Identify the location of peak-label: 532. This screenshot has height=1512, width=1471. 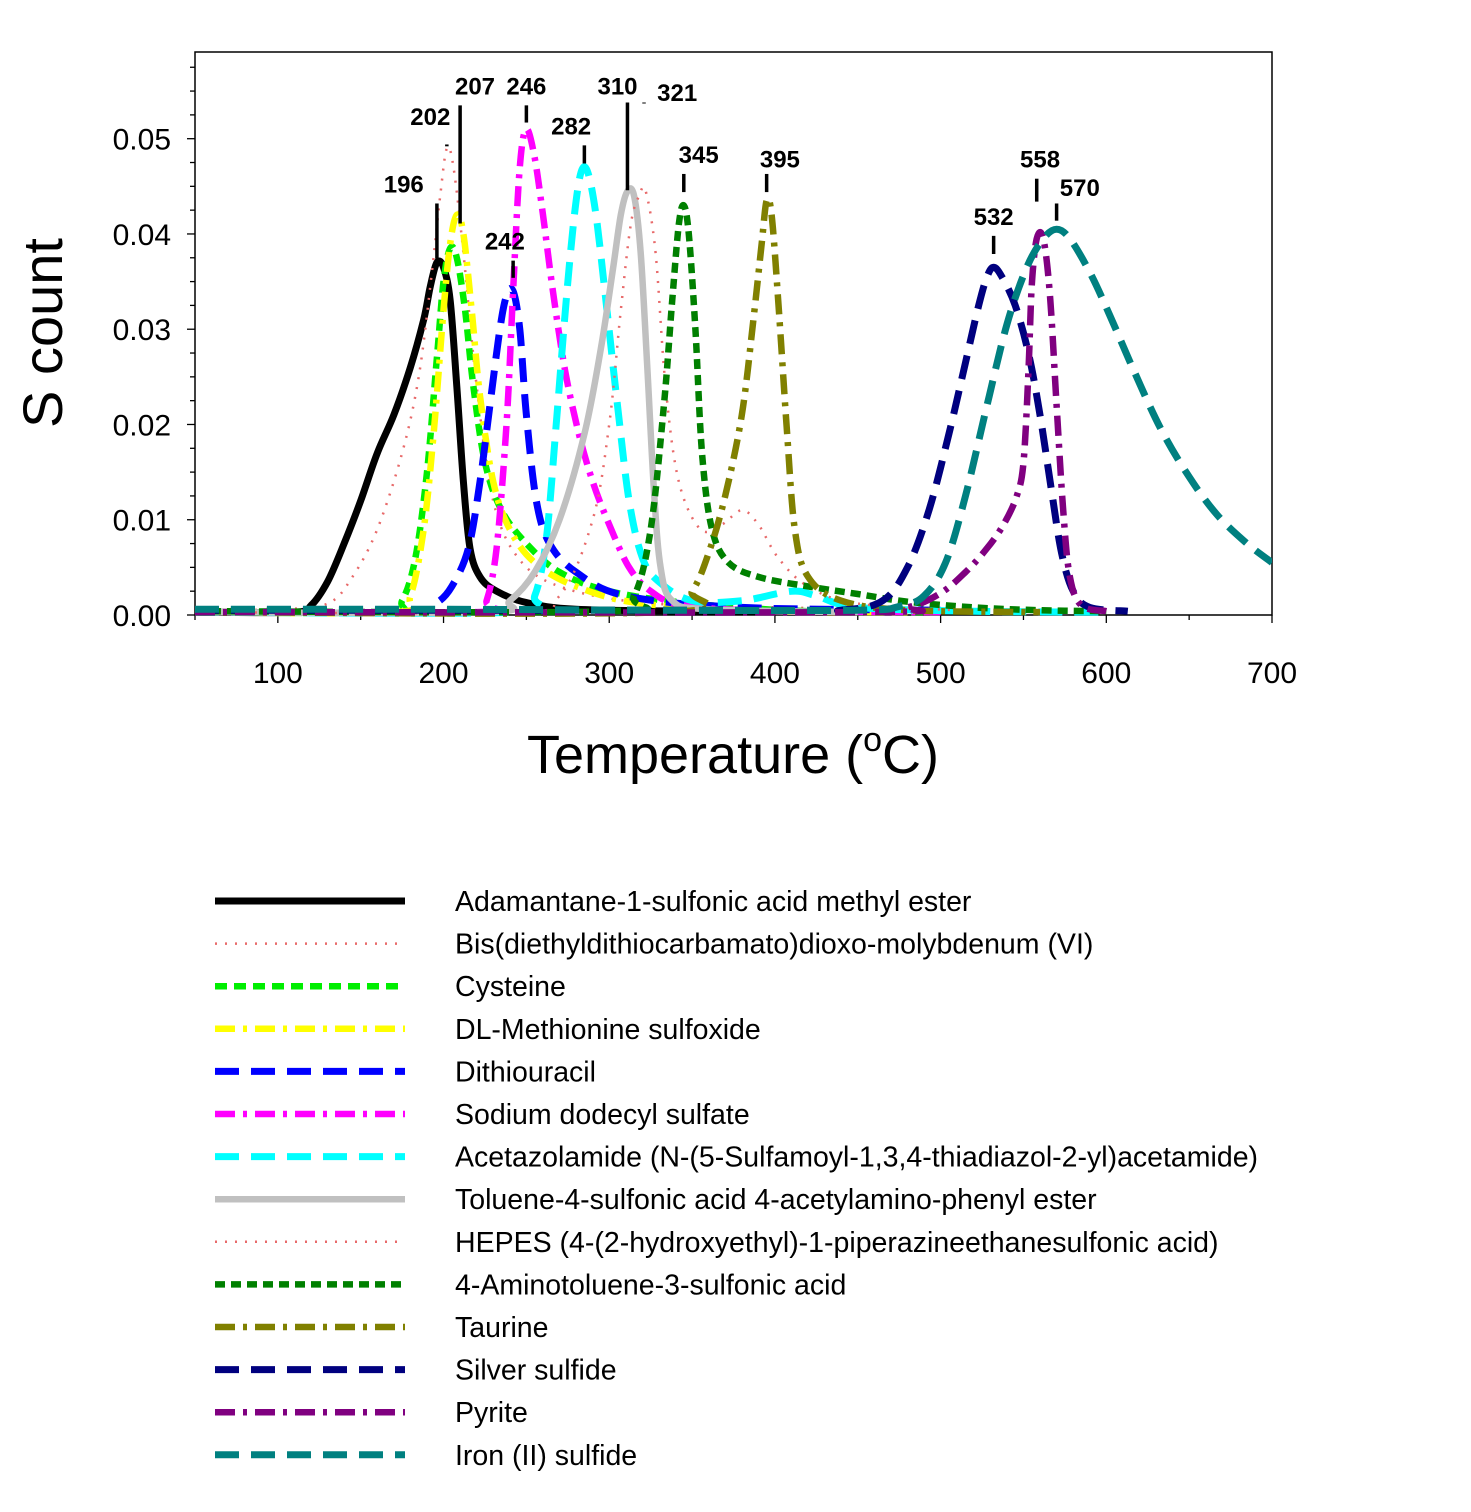
(994, 217).